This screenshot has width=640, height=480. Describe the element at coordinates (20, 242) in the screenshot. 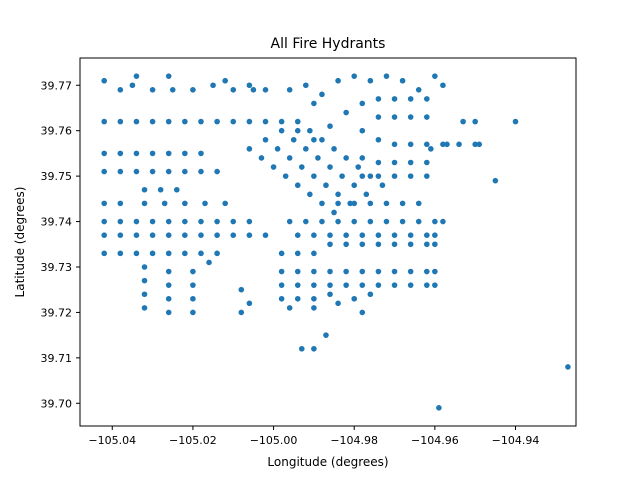

I see `y-axis-label: Latitude (degrees)` at that location.